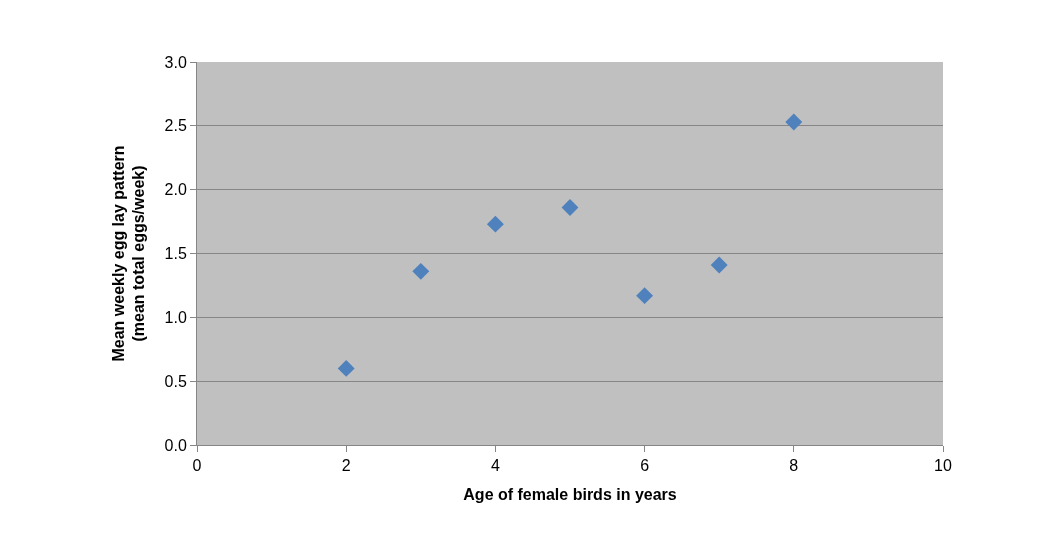 Image resolution: width=1059 pixels, height=545 pixels. I want to click on y-tick-label: 0.5, so click(175, 381).